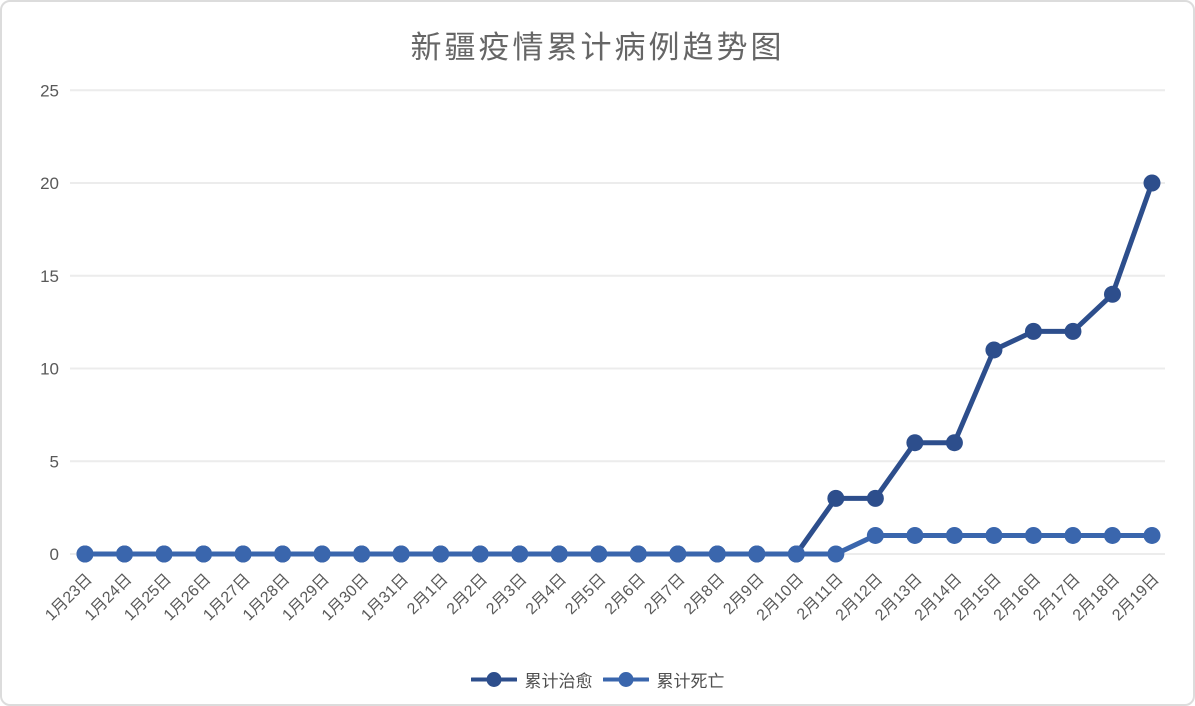  I want to click on legend-item-label: 累计死亡, so click(690, 681).